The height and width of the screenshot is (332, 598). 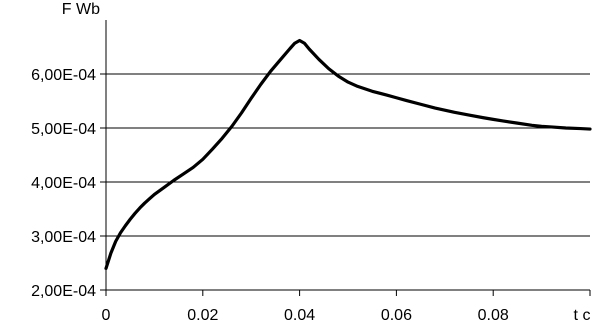 What do you see at coordinates (106, 315) in the screenshot?
I see `x-tick-label: 0` at bounding box center [106, 315].